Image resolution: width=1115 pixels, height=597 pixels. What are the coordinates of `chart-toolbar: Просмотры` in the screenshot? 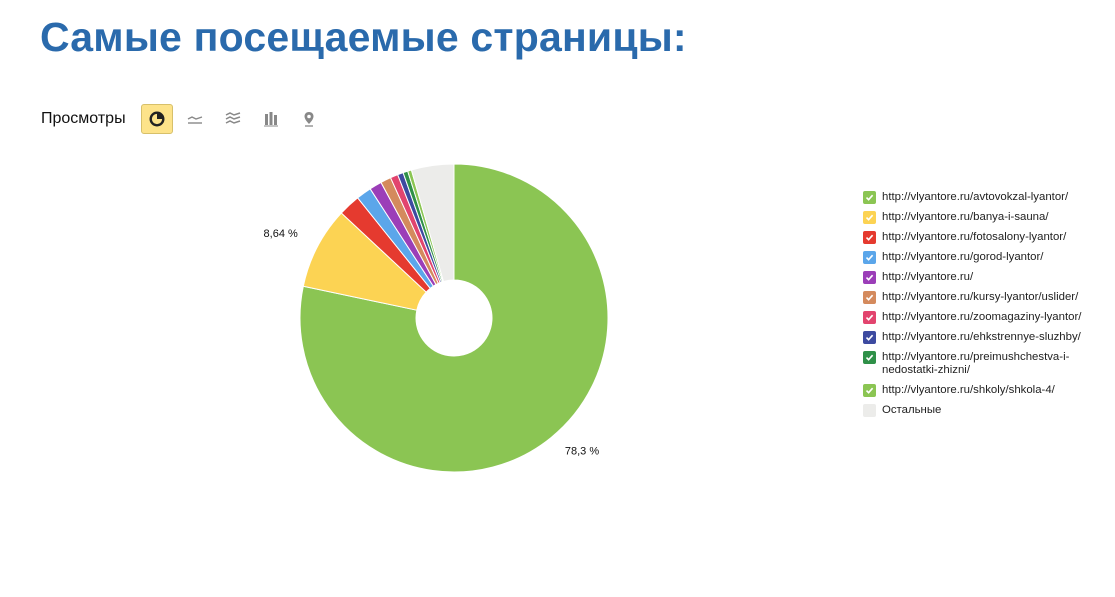 It's located at (186, 119).